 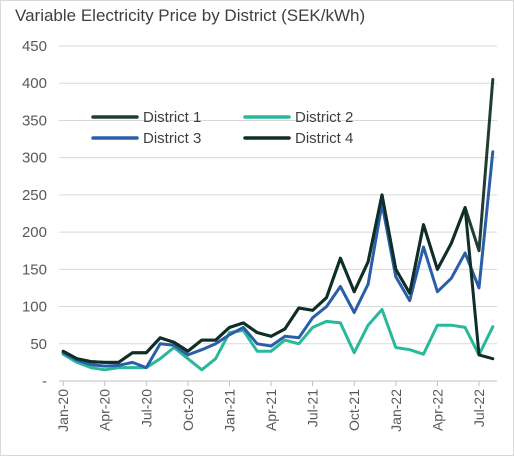 I want to click on y-tick-label: 300, so click(x=34, y=158).